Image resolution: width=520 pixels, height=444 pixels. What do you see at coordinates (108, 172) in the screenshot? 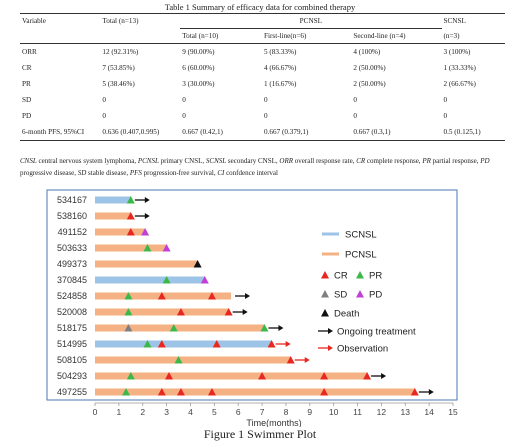
I see `abbreviation-definition: stable disease,` at bounding box center [108, 172].